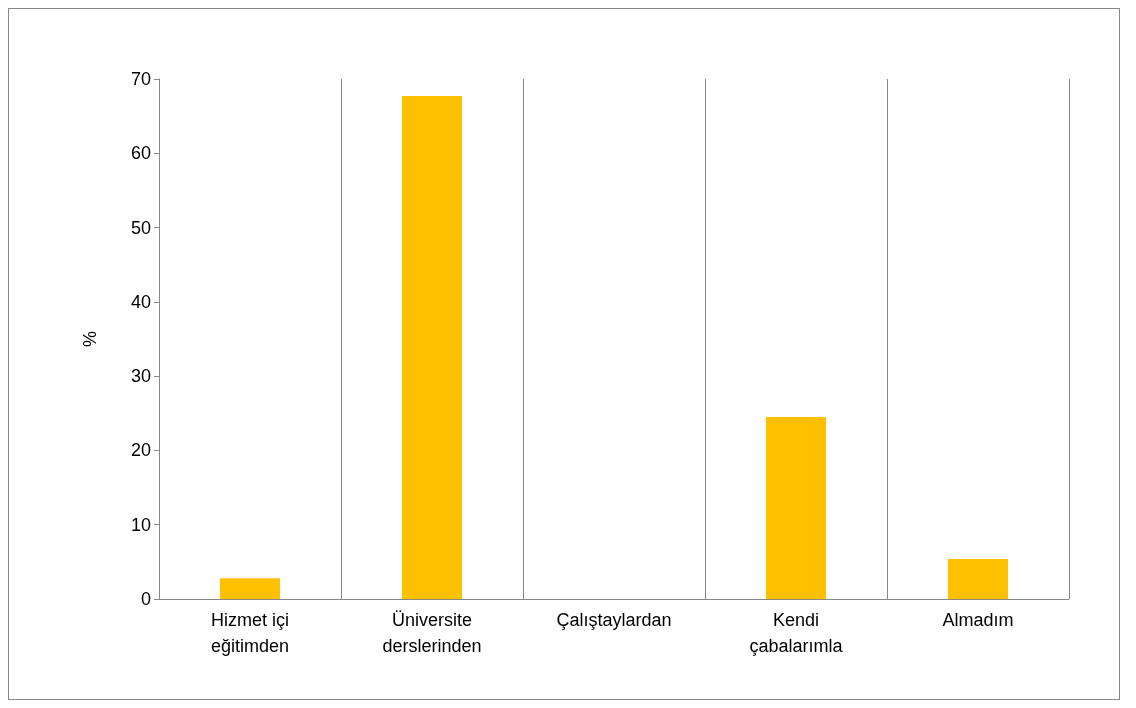  I want to click on y-tick-label: 30, so click(140, 376).